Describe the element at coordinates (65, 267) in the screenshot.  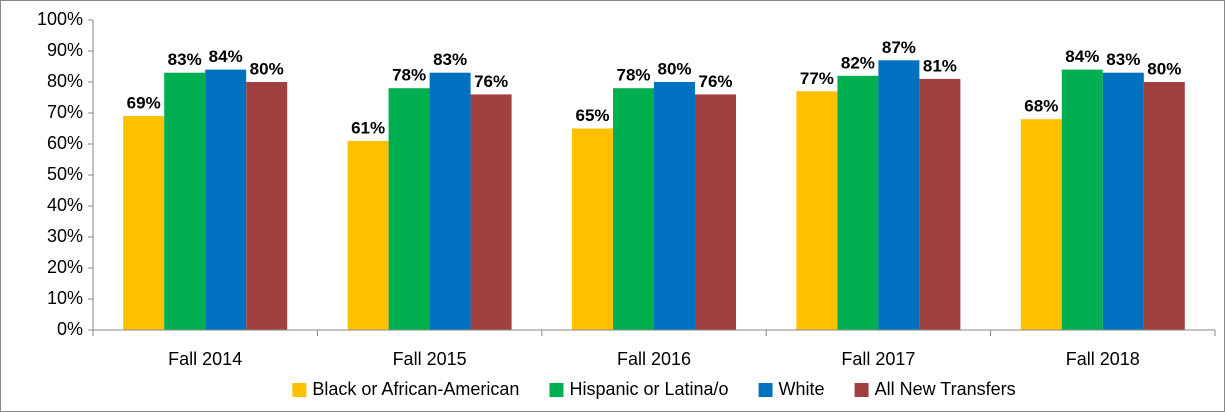
I see `y-tick-label: 20%` at that location.